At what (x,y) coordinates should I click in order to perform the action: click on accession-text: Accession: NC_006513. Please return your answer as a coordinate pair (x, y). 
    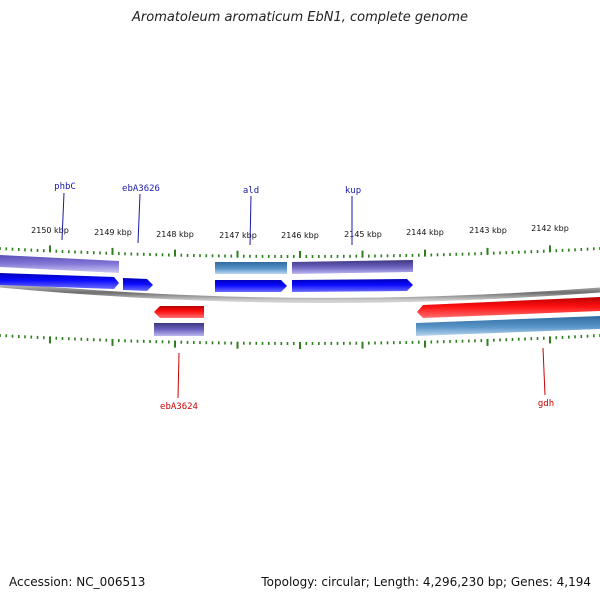
    Looking at the image, I should click on (77, 582).